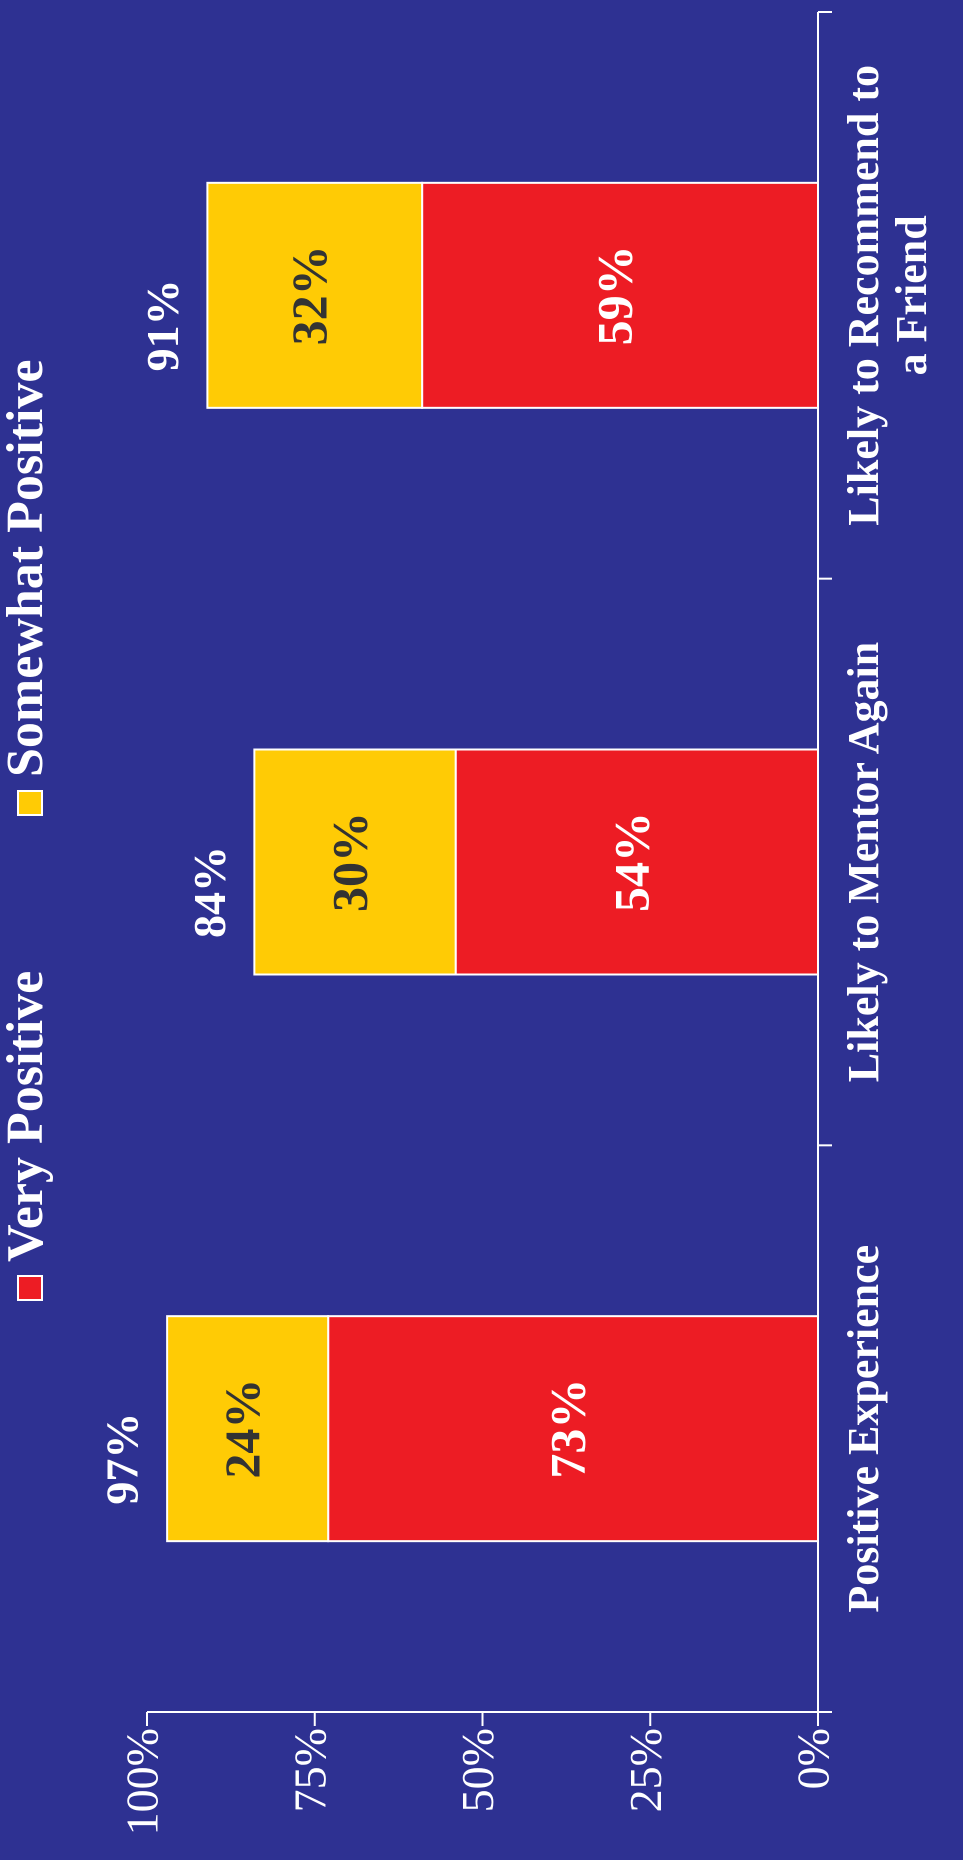 This screenshot has height=1860, width=963. What do you see at coordinates (209, 892) in the screenshot?
I see `total-label: 84%` at bounding box center [209, 892].